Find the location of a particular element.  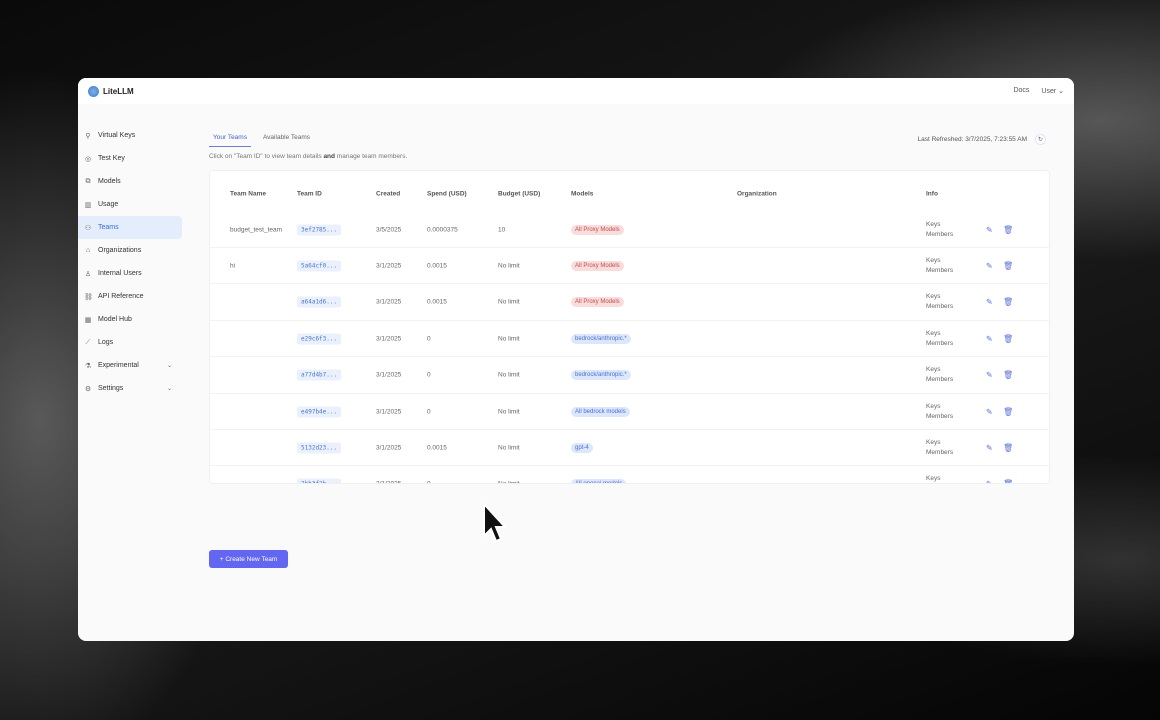

sidebar-item-experimental: ⚗ Experimental ⌄ is located at coordinates (130, 365).